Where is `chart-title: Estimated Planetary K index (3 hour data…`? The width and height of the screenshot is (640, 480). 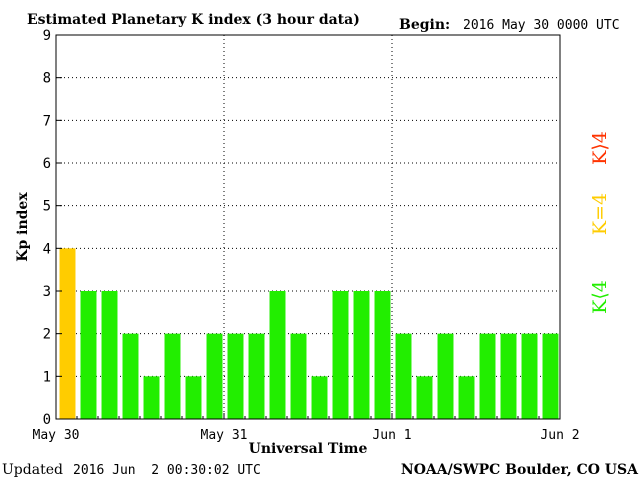
chart-title: Estimated Planetary K index (3 hour data… is located at coordinates (193, 20).